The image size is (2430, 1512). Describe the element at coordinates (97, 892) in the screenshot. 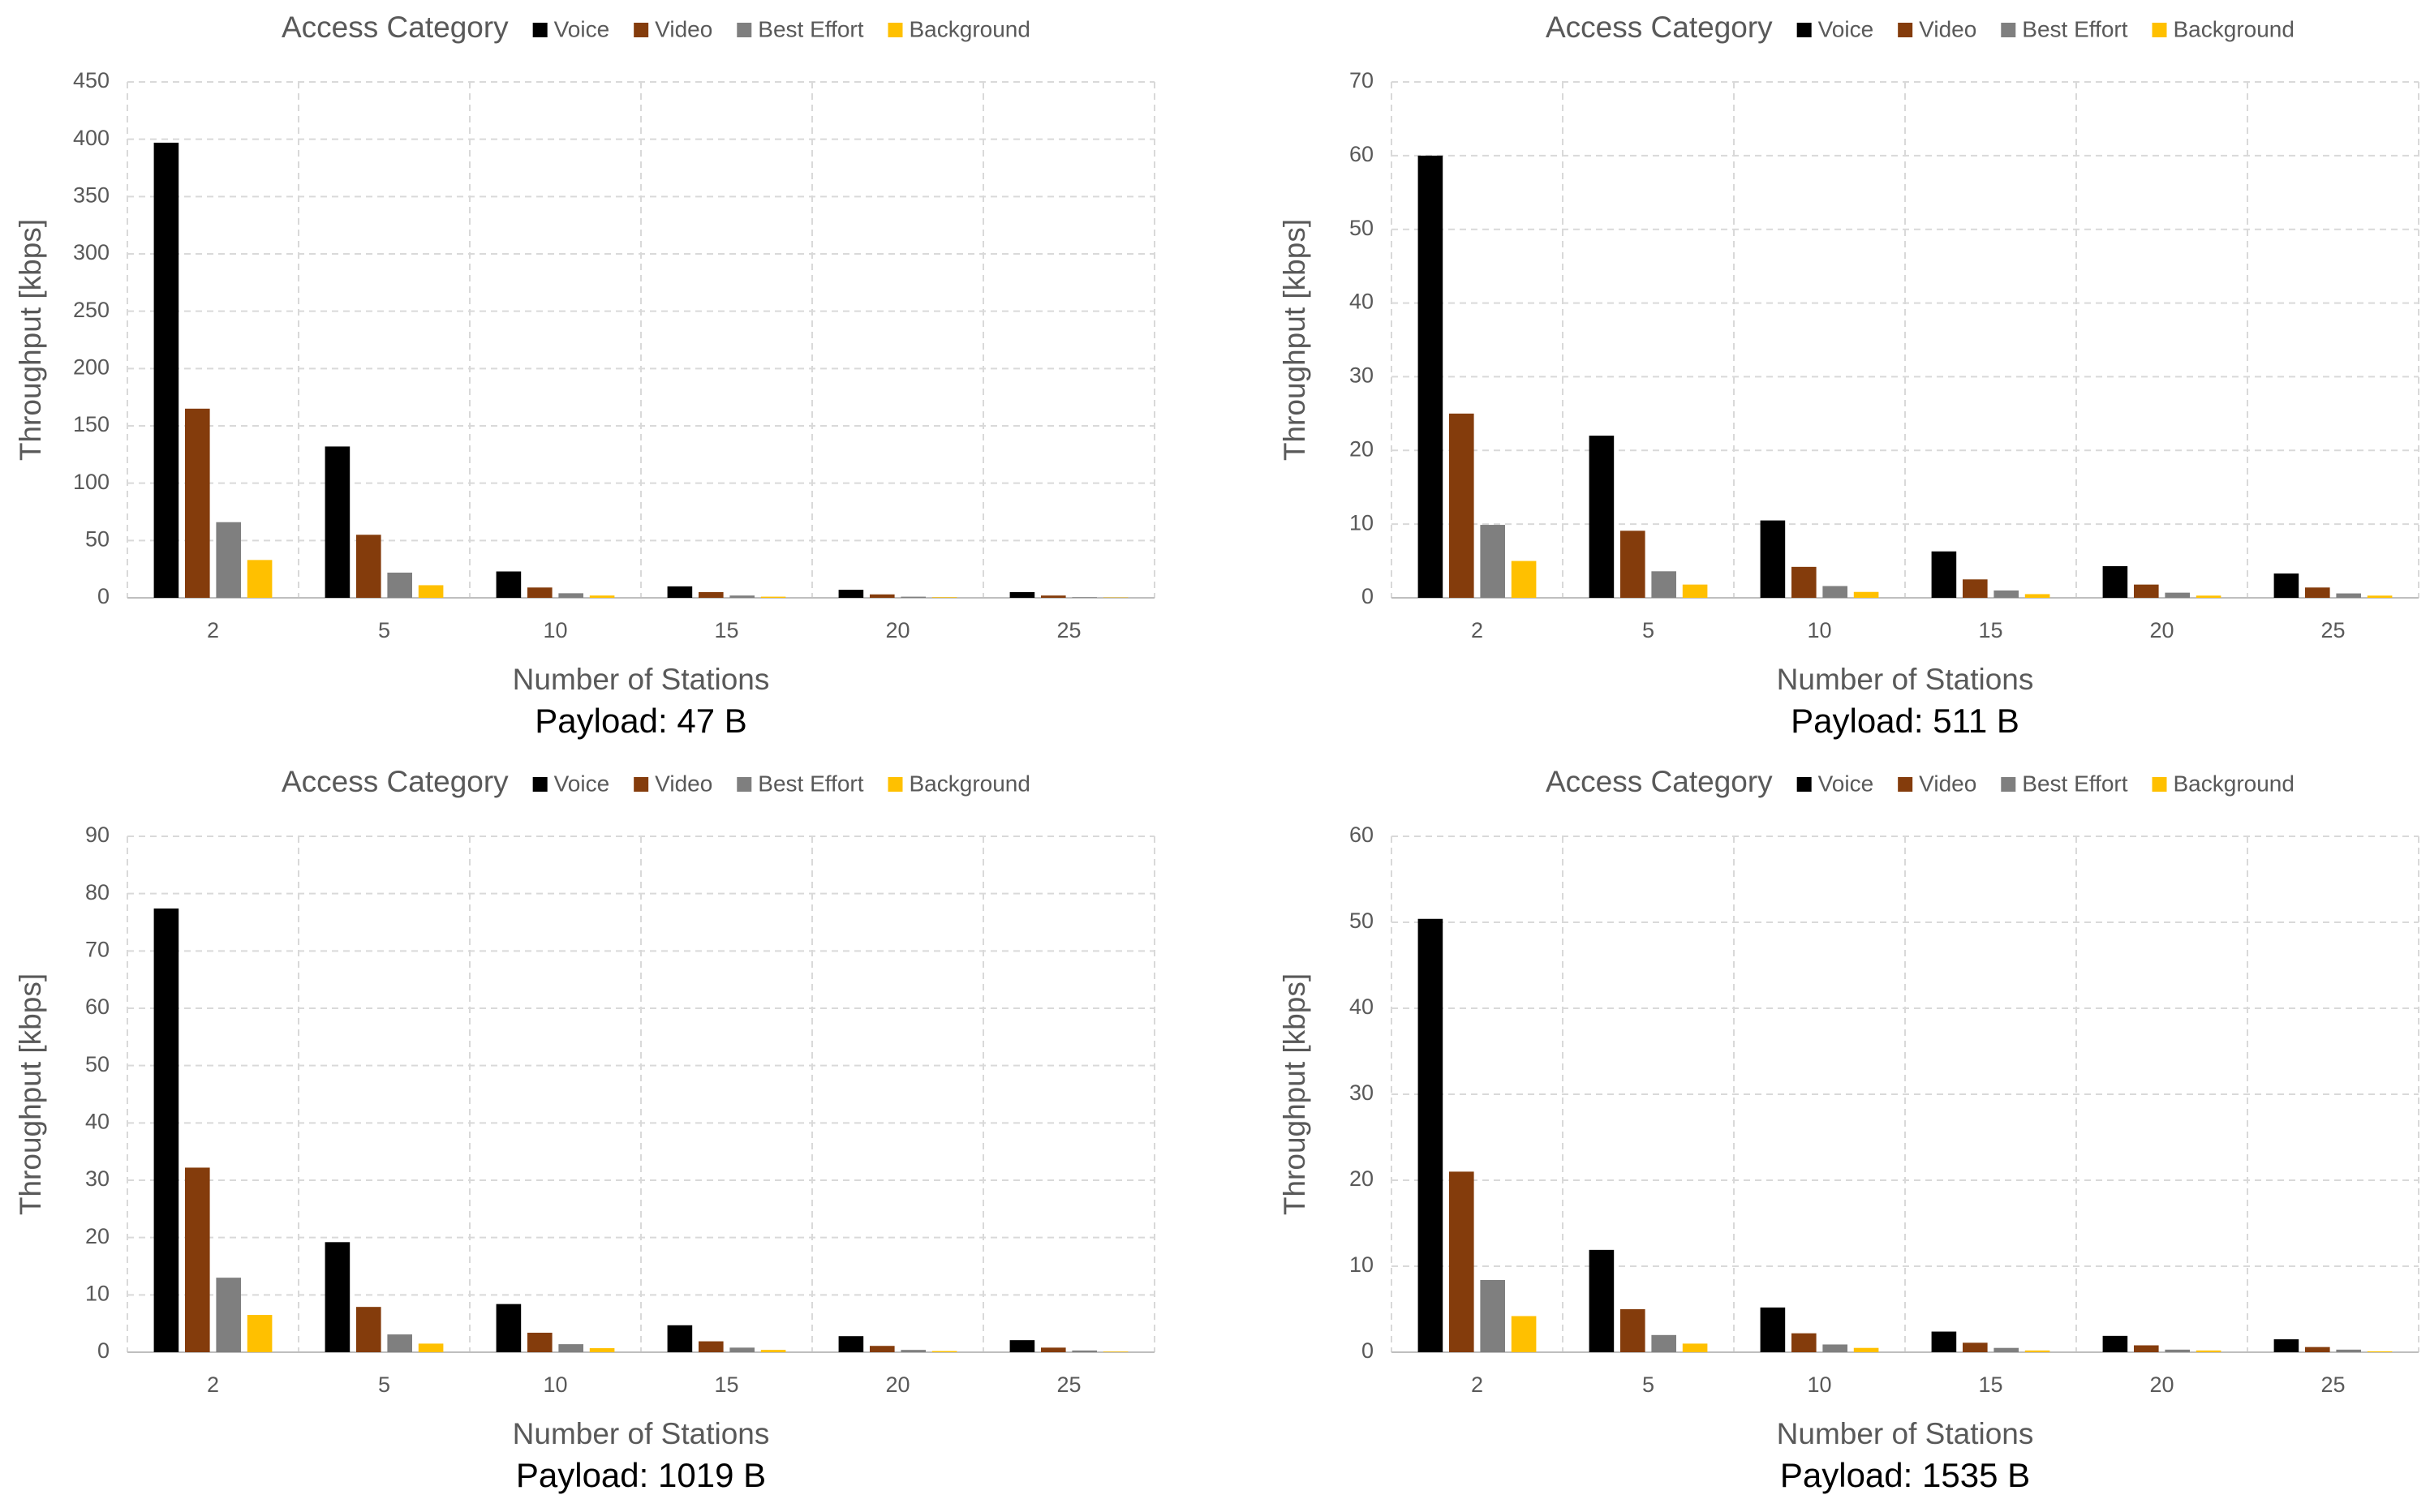

I see `y-tick-label: 80` at that location.